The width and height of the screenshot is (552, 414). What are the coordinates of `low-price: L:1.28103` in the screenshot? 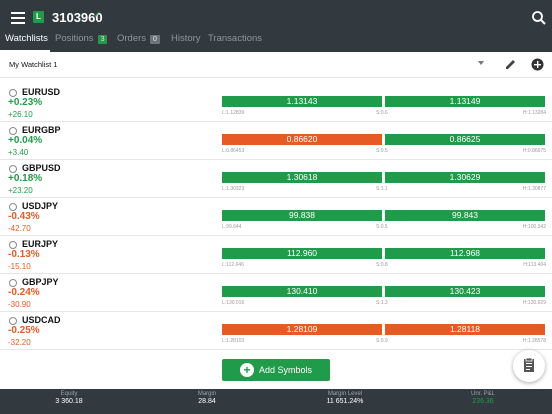 It's located at (233, 341).